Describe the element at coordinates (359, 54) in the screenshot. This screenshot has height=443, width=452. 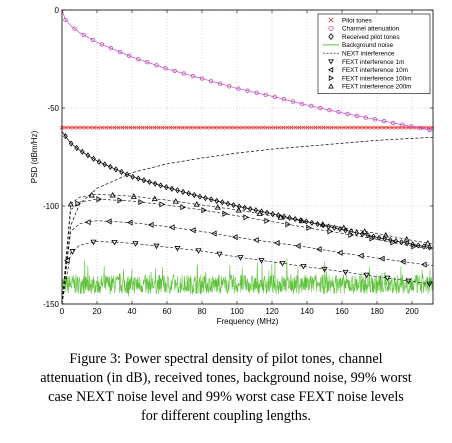
I see `legend-item: NEXT interference` at that location.